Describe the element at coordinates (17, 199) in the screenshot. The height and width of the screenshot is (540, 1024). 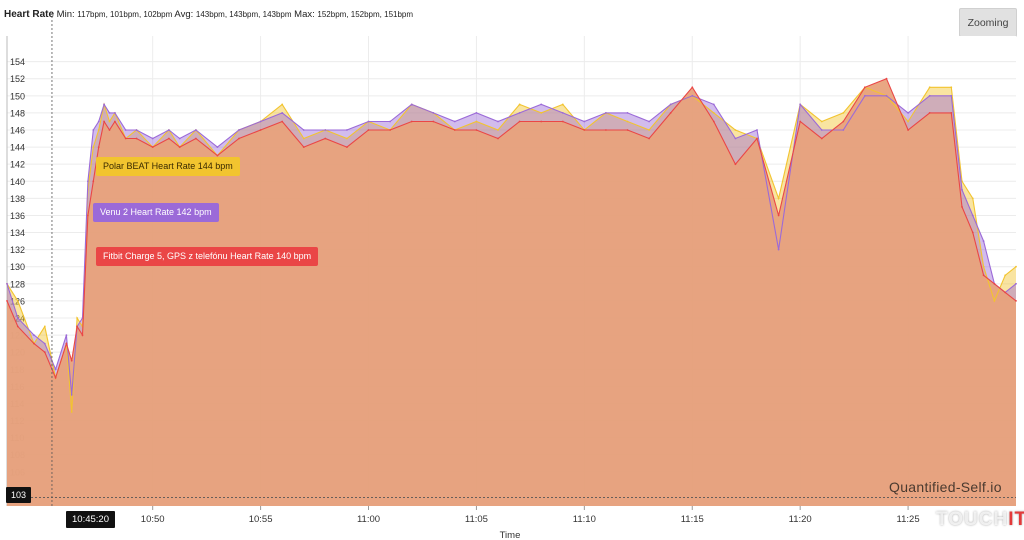
I see `y-tick-label: 138` at that location.